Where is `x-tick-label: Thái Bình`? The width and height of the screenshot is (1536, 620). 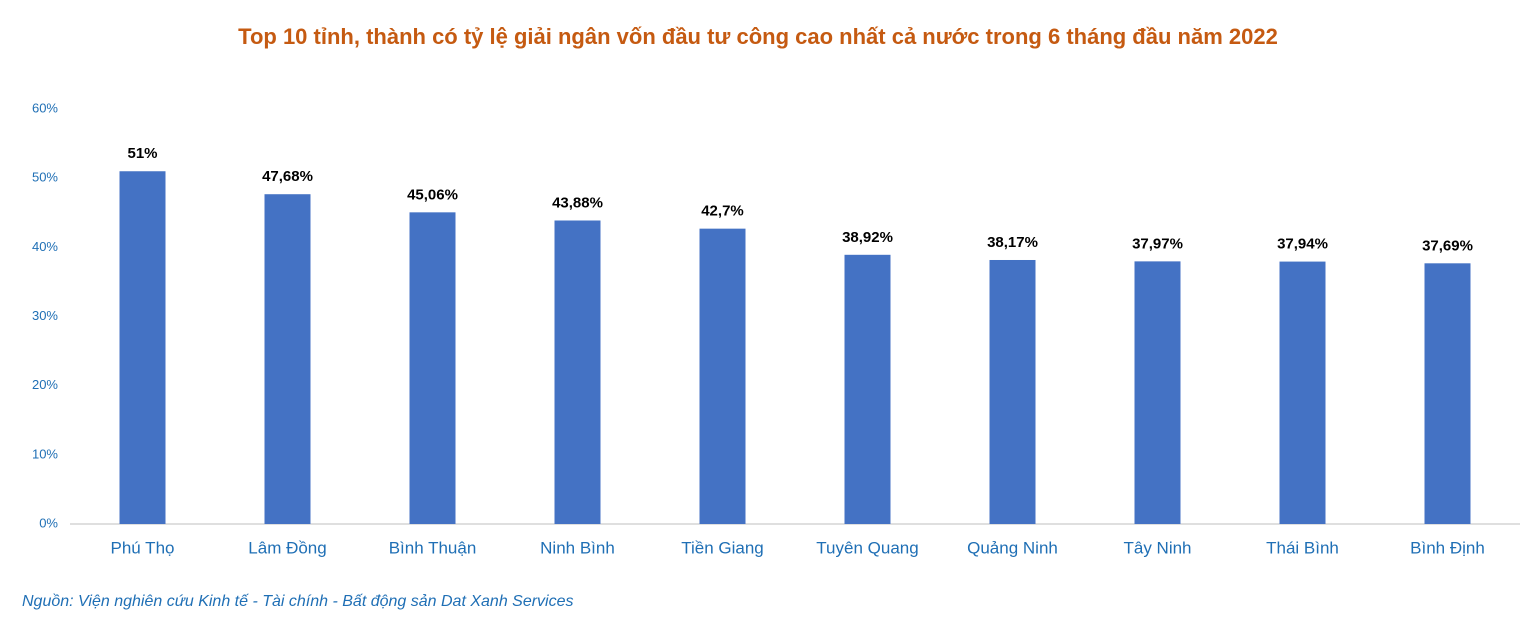 x-tick-label: Thái Bình is located at coordinates (1302, 547).